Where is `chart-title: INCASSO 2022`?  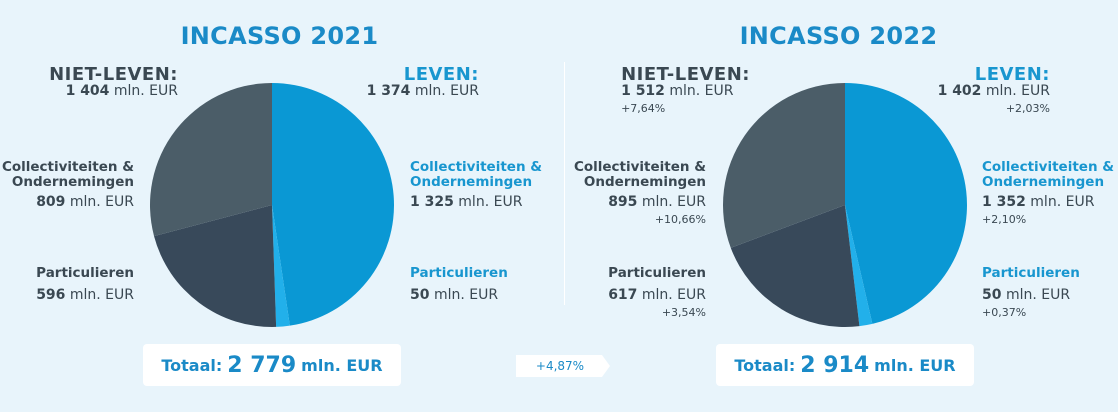
chart-title: INCASSO 2022 is located at coordinates (838, 36).